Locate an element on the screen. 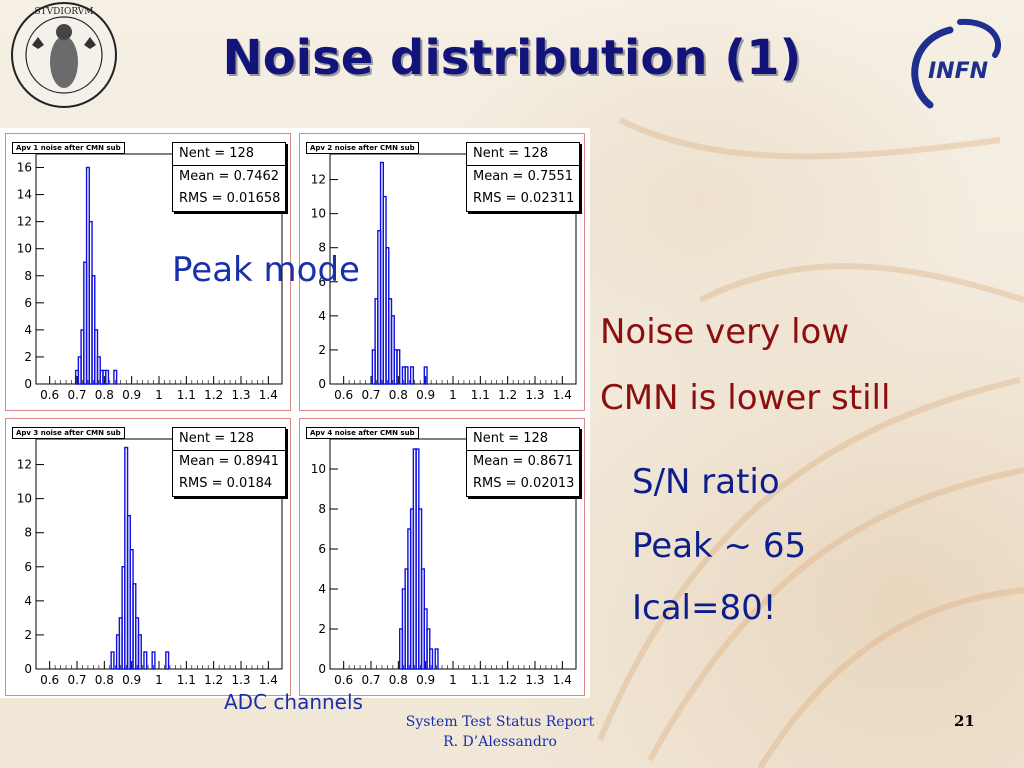  stats-box: Nent = 128 Mean = 0.8671 RMS = 0.02013 is located at coordinates (523, 462).